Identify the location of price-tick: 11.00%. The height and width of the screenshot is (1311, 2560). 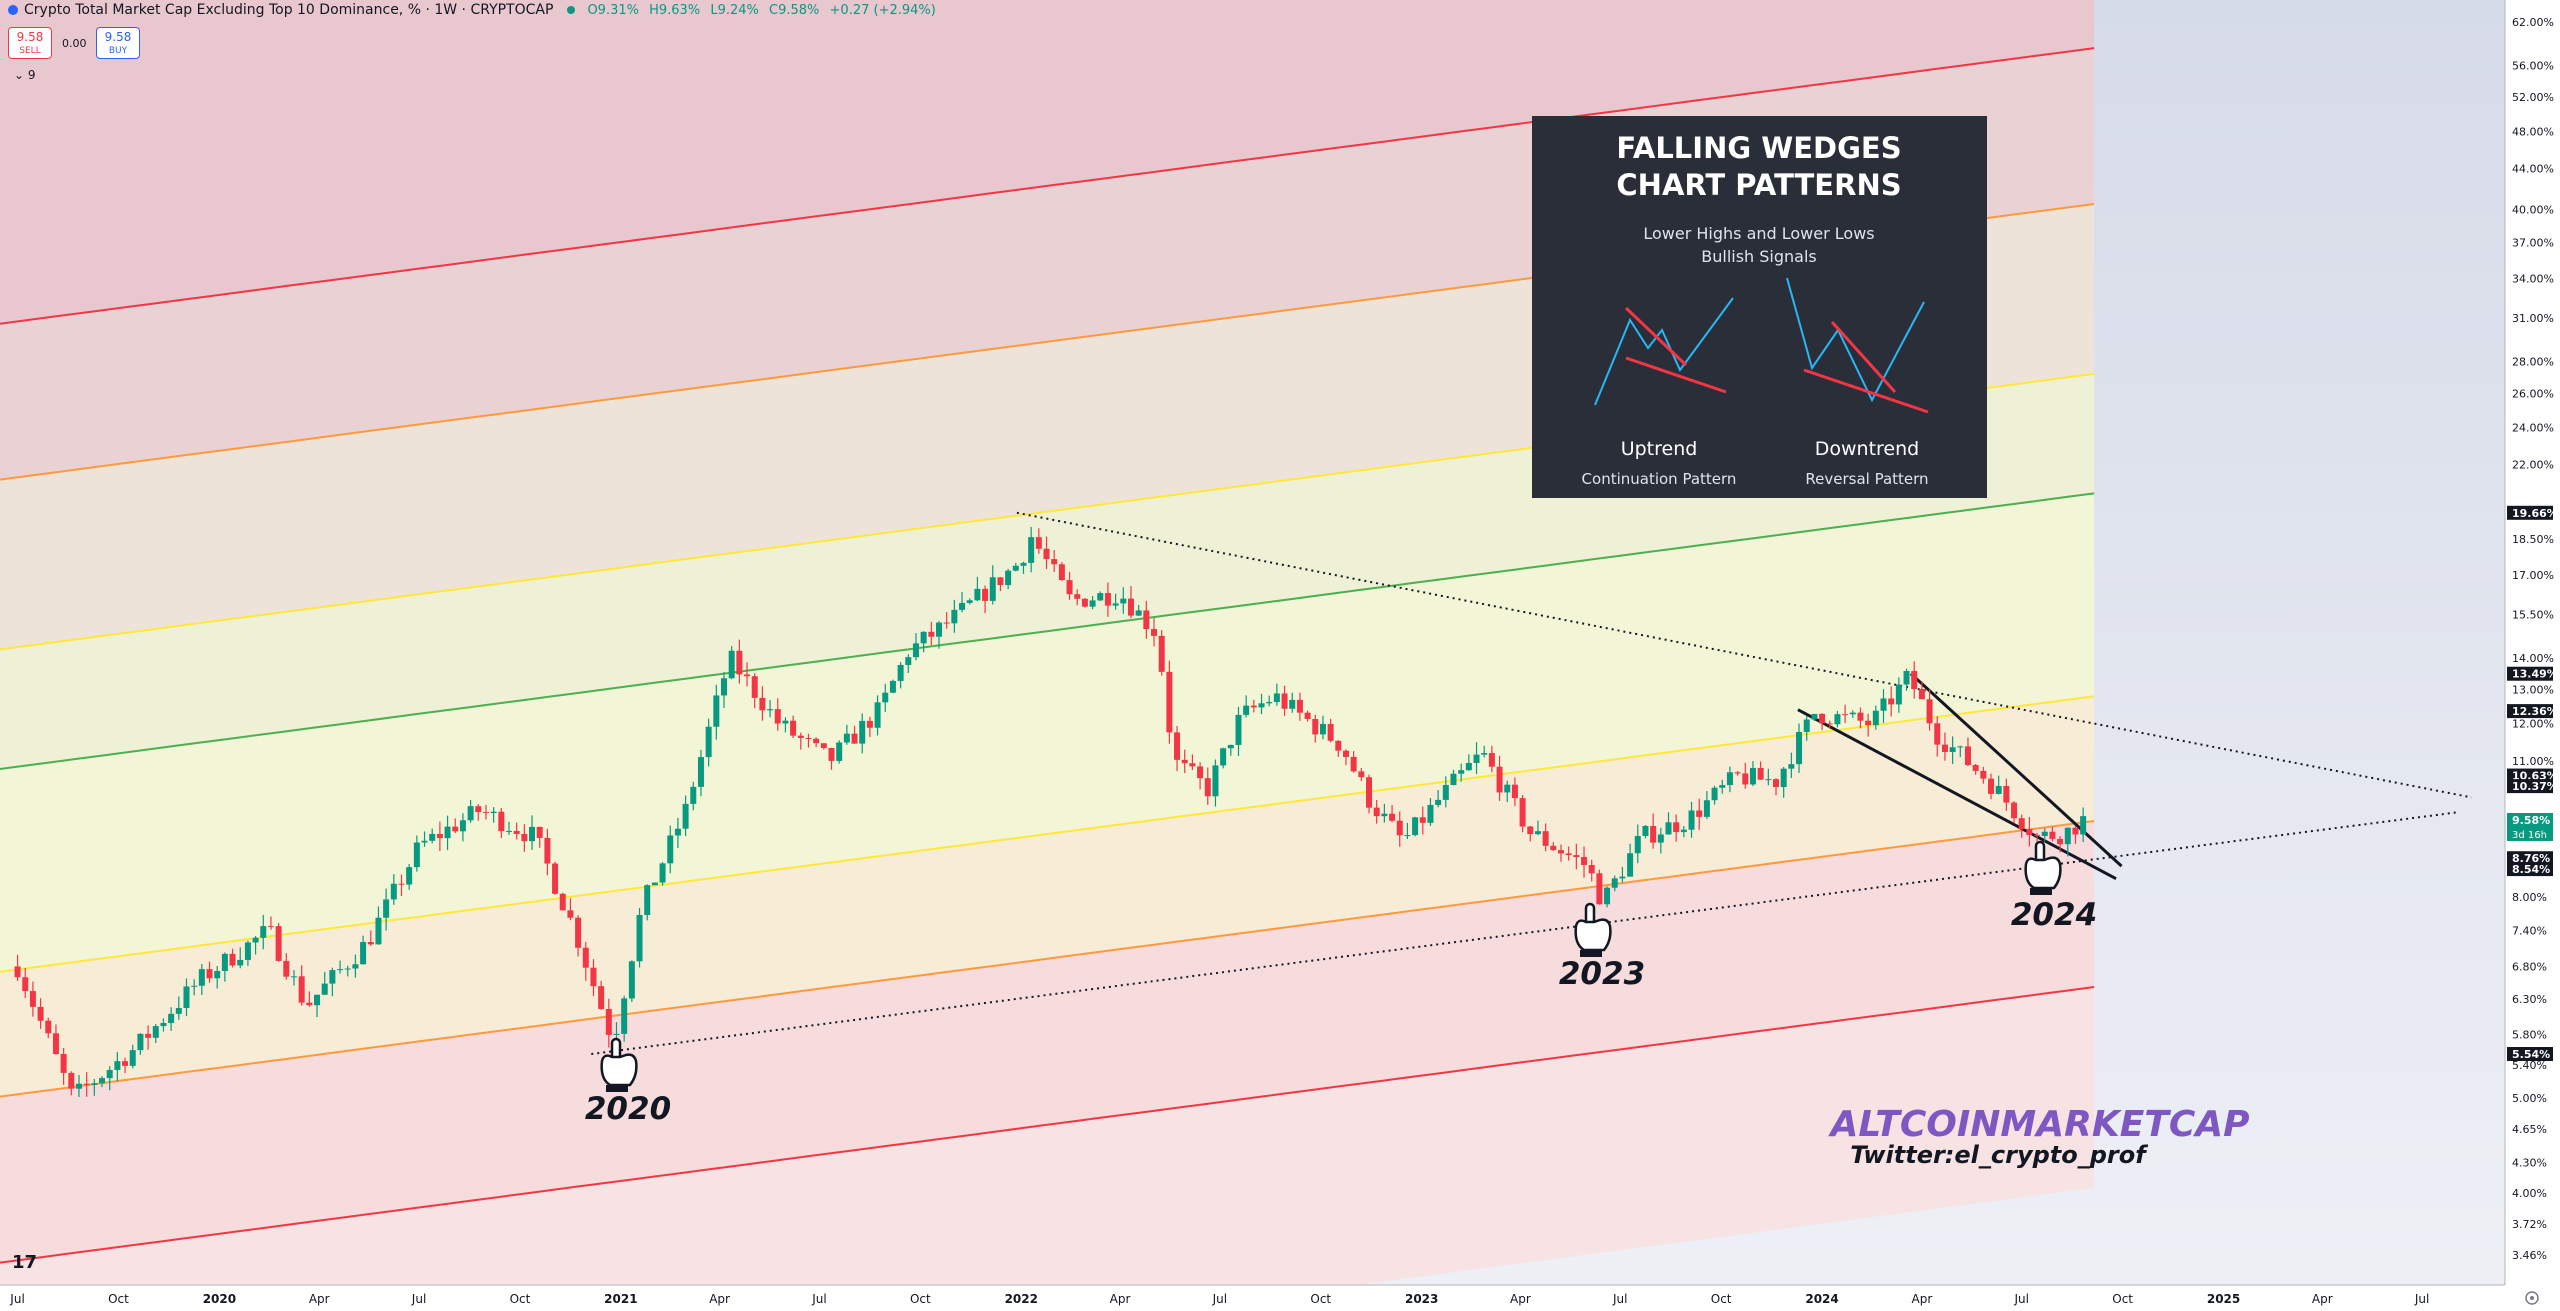
(2533, 761).